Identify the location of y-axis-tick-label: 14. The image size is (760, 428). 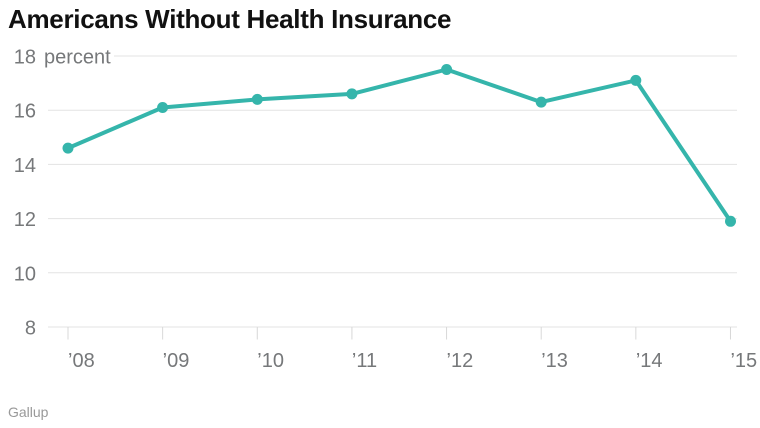
(25, 166).